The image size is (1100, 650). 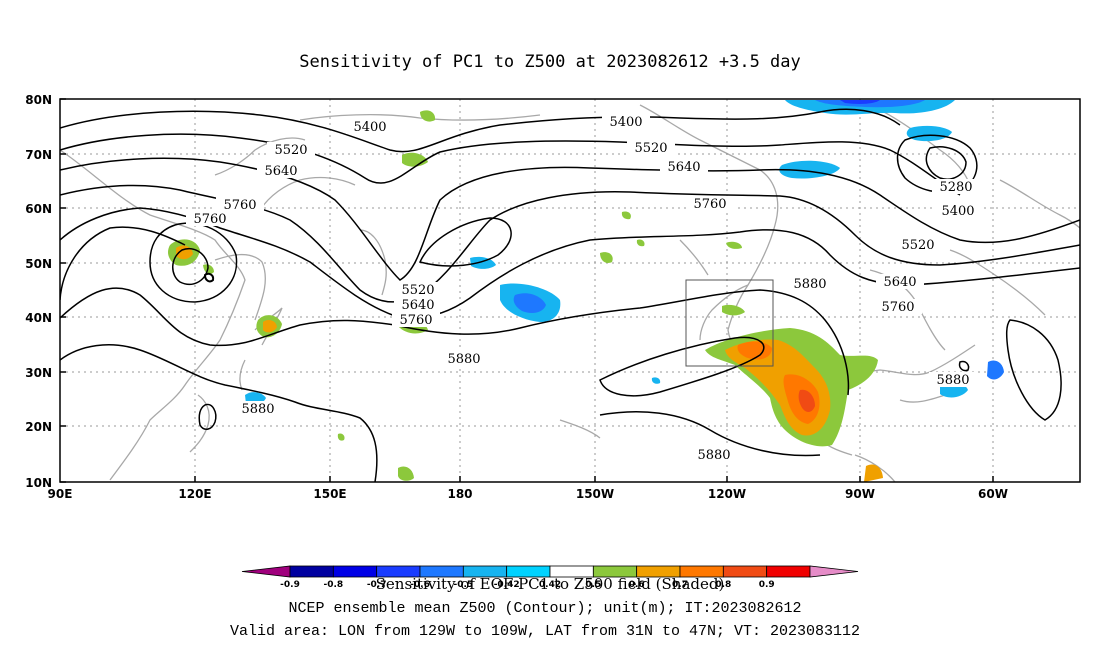 I want to click on colorbar-label: -0.42, so click(x=507, y=585).